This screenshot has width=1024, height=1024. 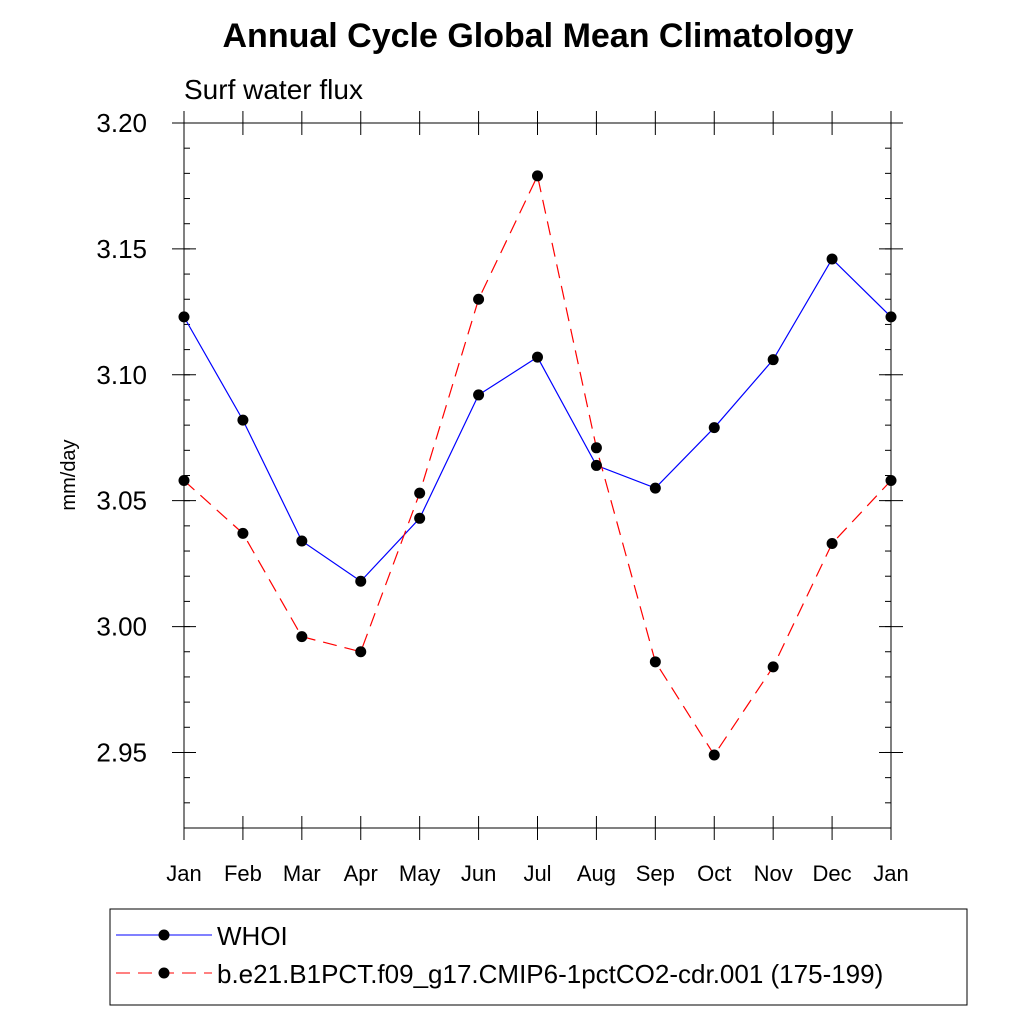 What do you see at coordinates (773, 873) in the screenshot?
I see `x-tick-label: Nov` at bounding box center [773, 873].